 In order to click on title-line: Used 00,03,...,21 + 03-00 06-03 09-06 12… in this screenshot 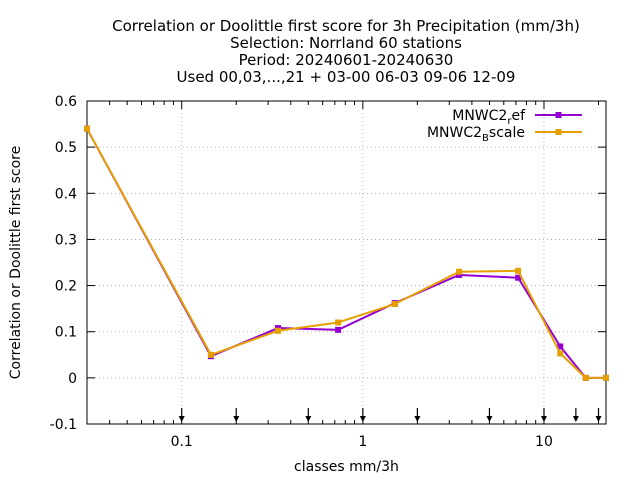, I will do `click(346, 77)`.